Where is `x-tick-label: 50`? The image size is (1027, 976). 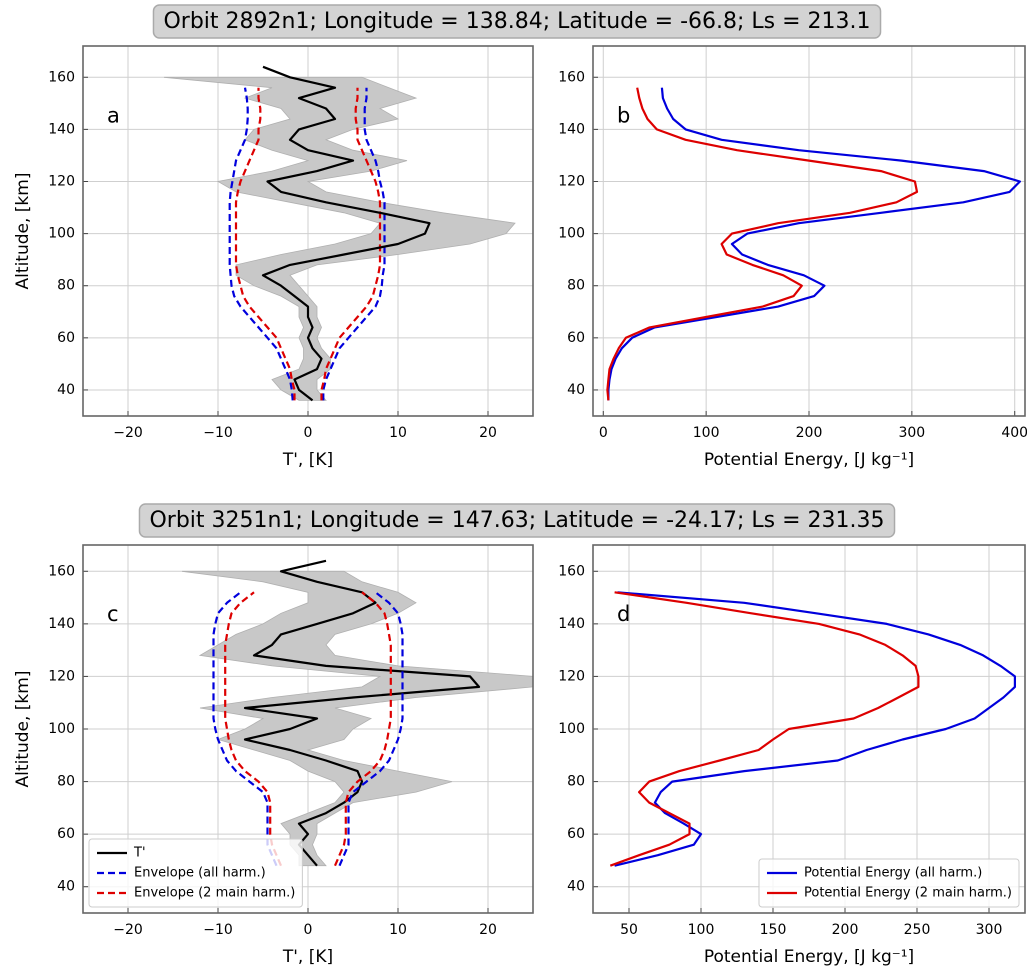 x-tick-label: 50 is located at coordinates (629, 930).